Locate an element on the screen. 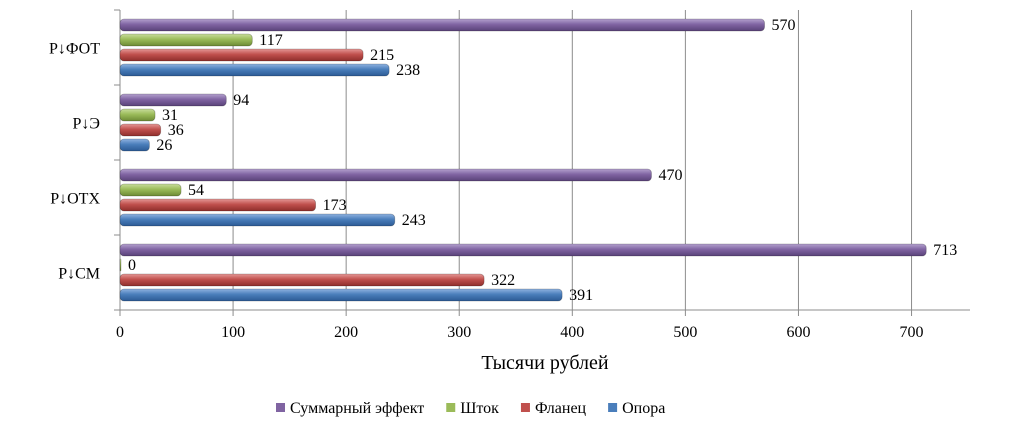 The height and width of the screenshot is (442, 1028). data-label-0-3: 713 is located at coordinates (945, 250).